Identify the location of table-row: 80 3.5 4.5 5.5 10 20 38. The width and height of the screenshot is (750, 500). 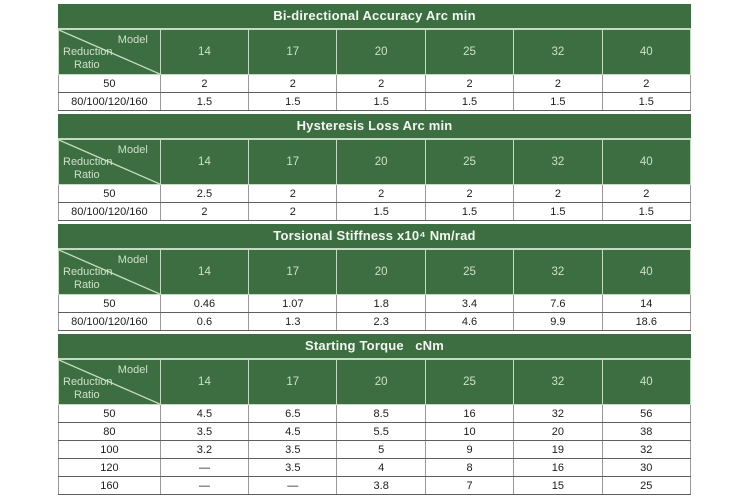
(375, 431).